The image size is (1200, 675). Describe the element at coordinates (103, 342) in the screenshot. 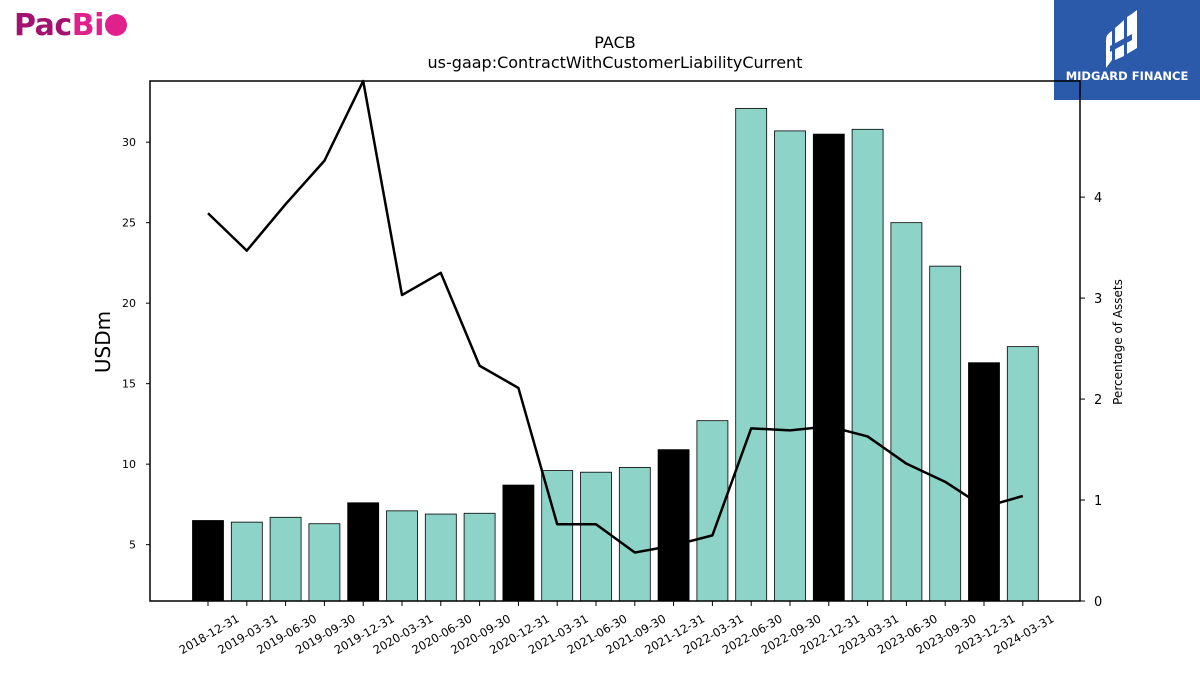

I see `y-axis-label: USDm` at that location.